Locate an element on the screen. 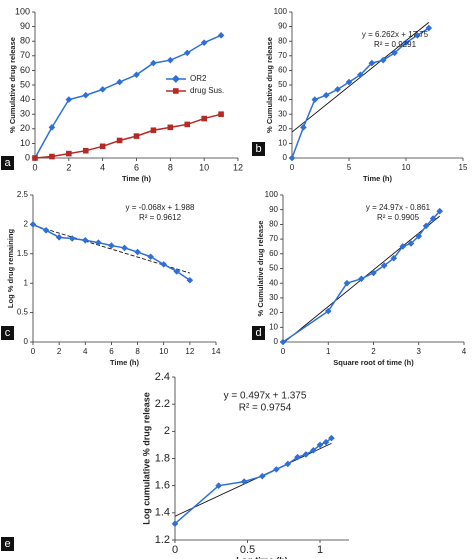 The height and width of the screenshot is (559, 474). y-tick-label: 10 is located at coordinates (273, 326).